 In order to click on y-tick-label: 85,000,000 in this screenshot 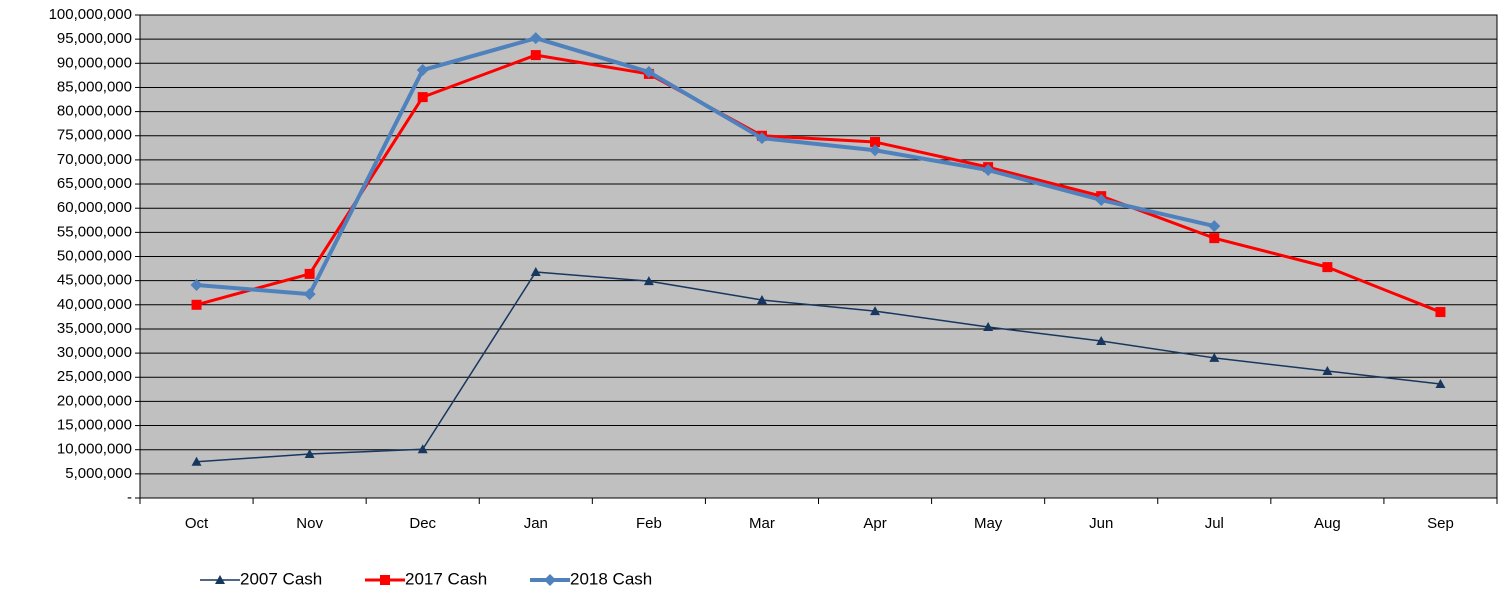, I will do `click(94, 86)`.